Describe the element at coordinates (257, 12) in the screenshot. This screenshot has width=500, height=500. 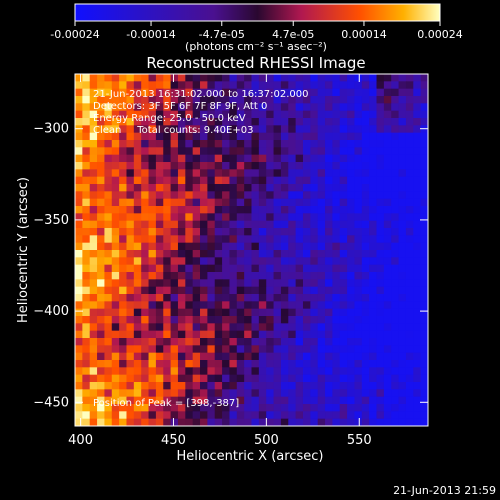
I see `colorbar` at that location.